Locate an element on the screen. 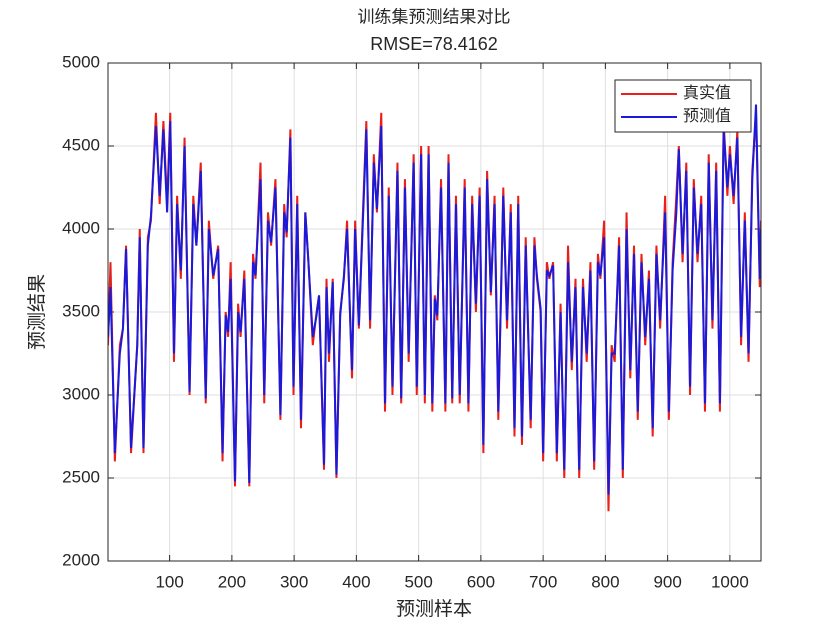  chart-subtitle: RMSE=78.4162 is located at coordinates (434, 44).